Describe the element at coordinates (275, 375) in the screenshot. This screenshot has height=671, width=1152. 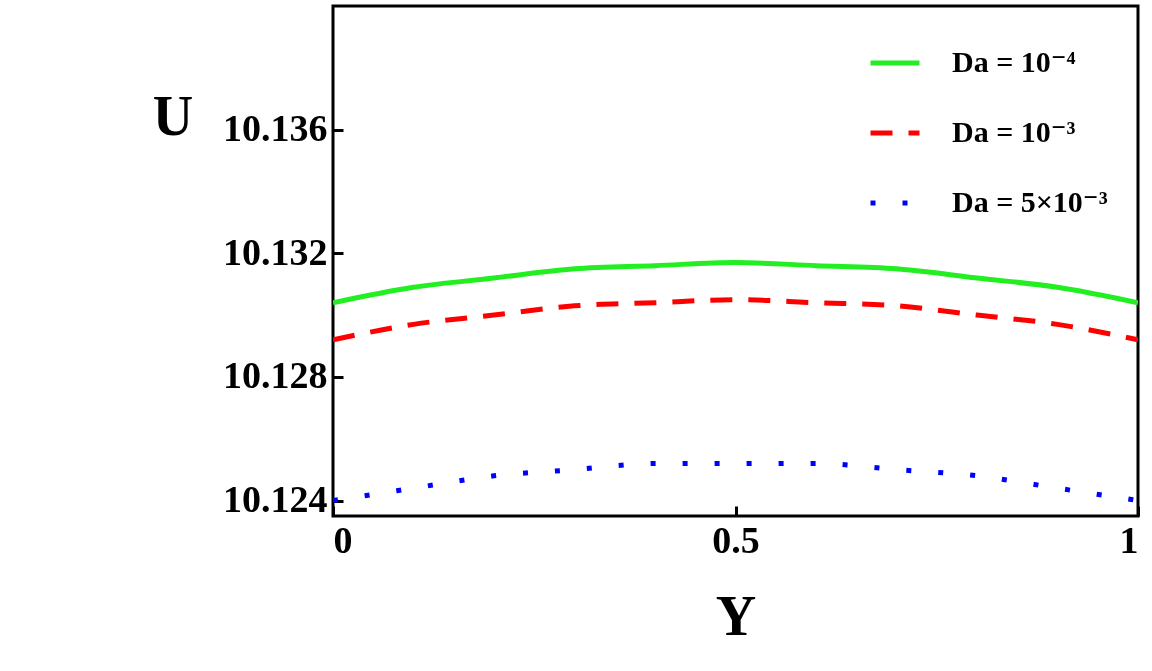
I see `y-tick-label: 10.128` at that location.